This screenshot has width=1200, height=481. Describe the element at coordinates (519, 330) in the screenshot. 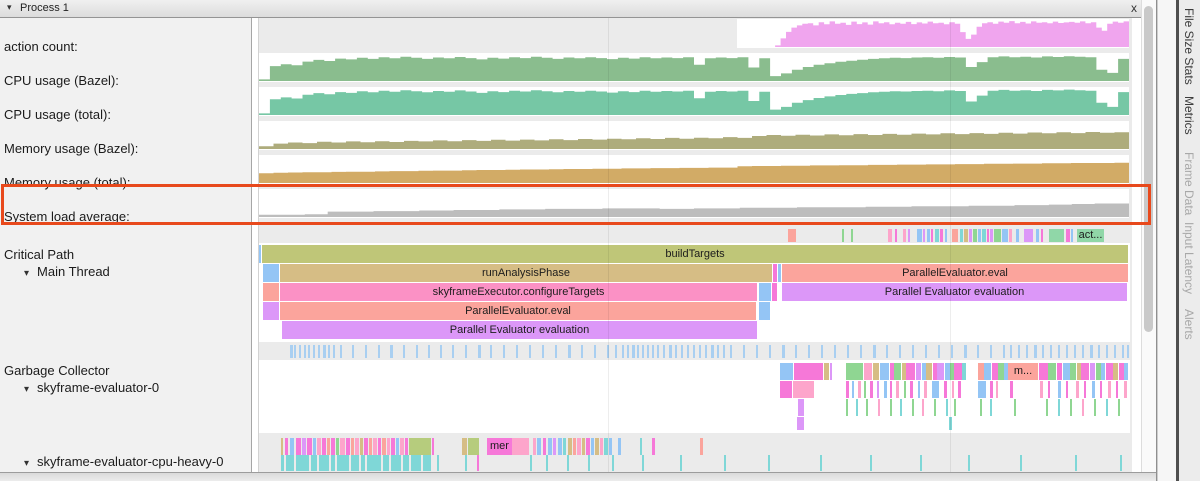

I see `slice-parallel-evaluator-evaluation: Parallel Evaluator evaluation` at that location.